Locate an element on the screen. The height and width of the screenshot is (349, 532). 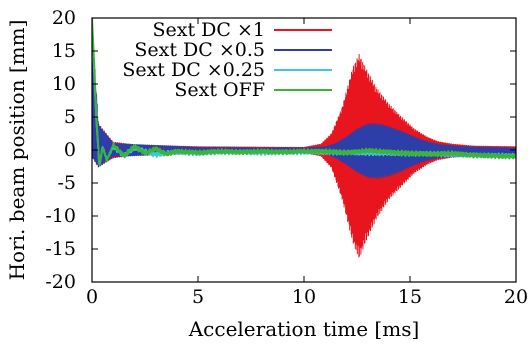
legend-label: Sext DC ×0.25 is located at coordinates (193, 70).